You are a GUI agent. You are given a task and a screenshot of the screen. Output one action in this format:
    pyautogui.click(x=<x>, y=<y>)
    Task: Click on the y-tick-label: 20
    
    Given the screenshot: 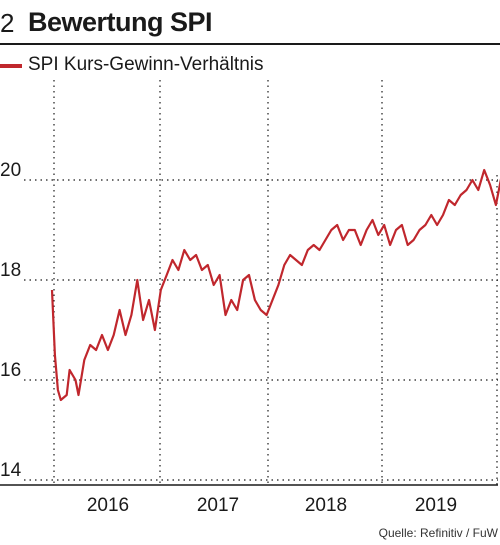 What is the action you would take?
    pyautogui.click(x=10, y=170)
    